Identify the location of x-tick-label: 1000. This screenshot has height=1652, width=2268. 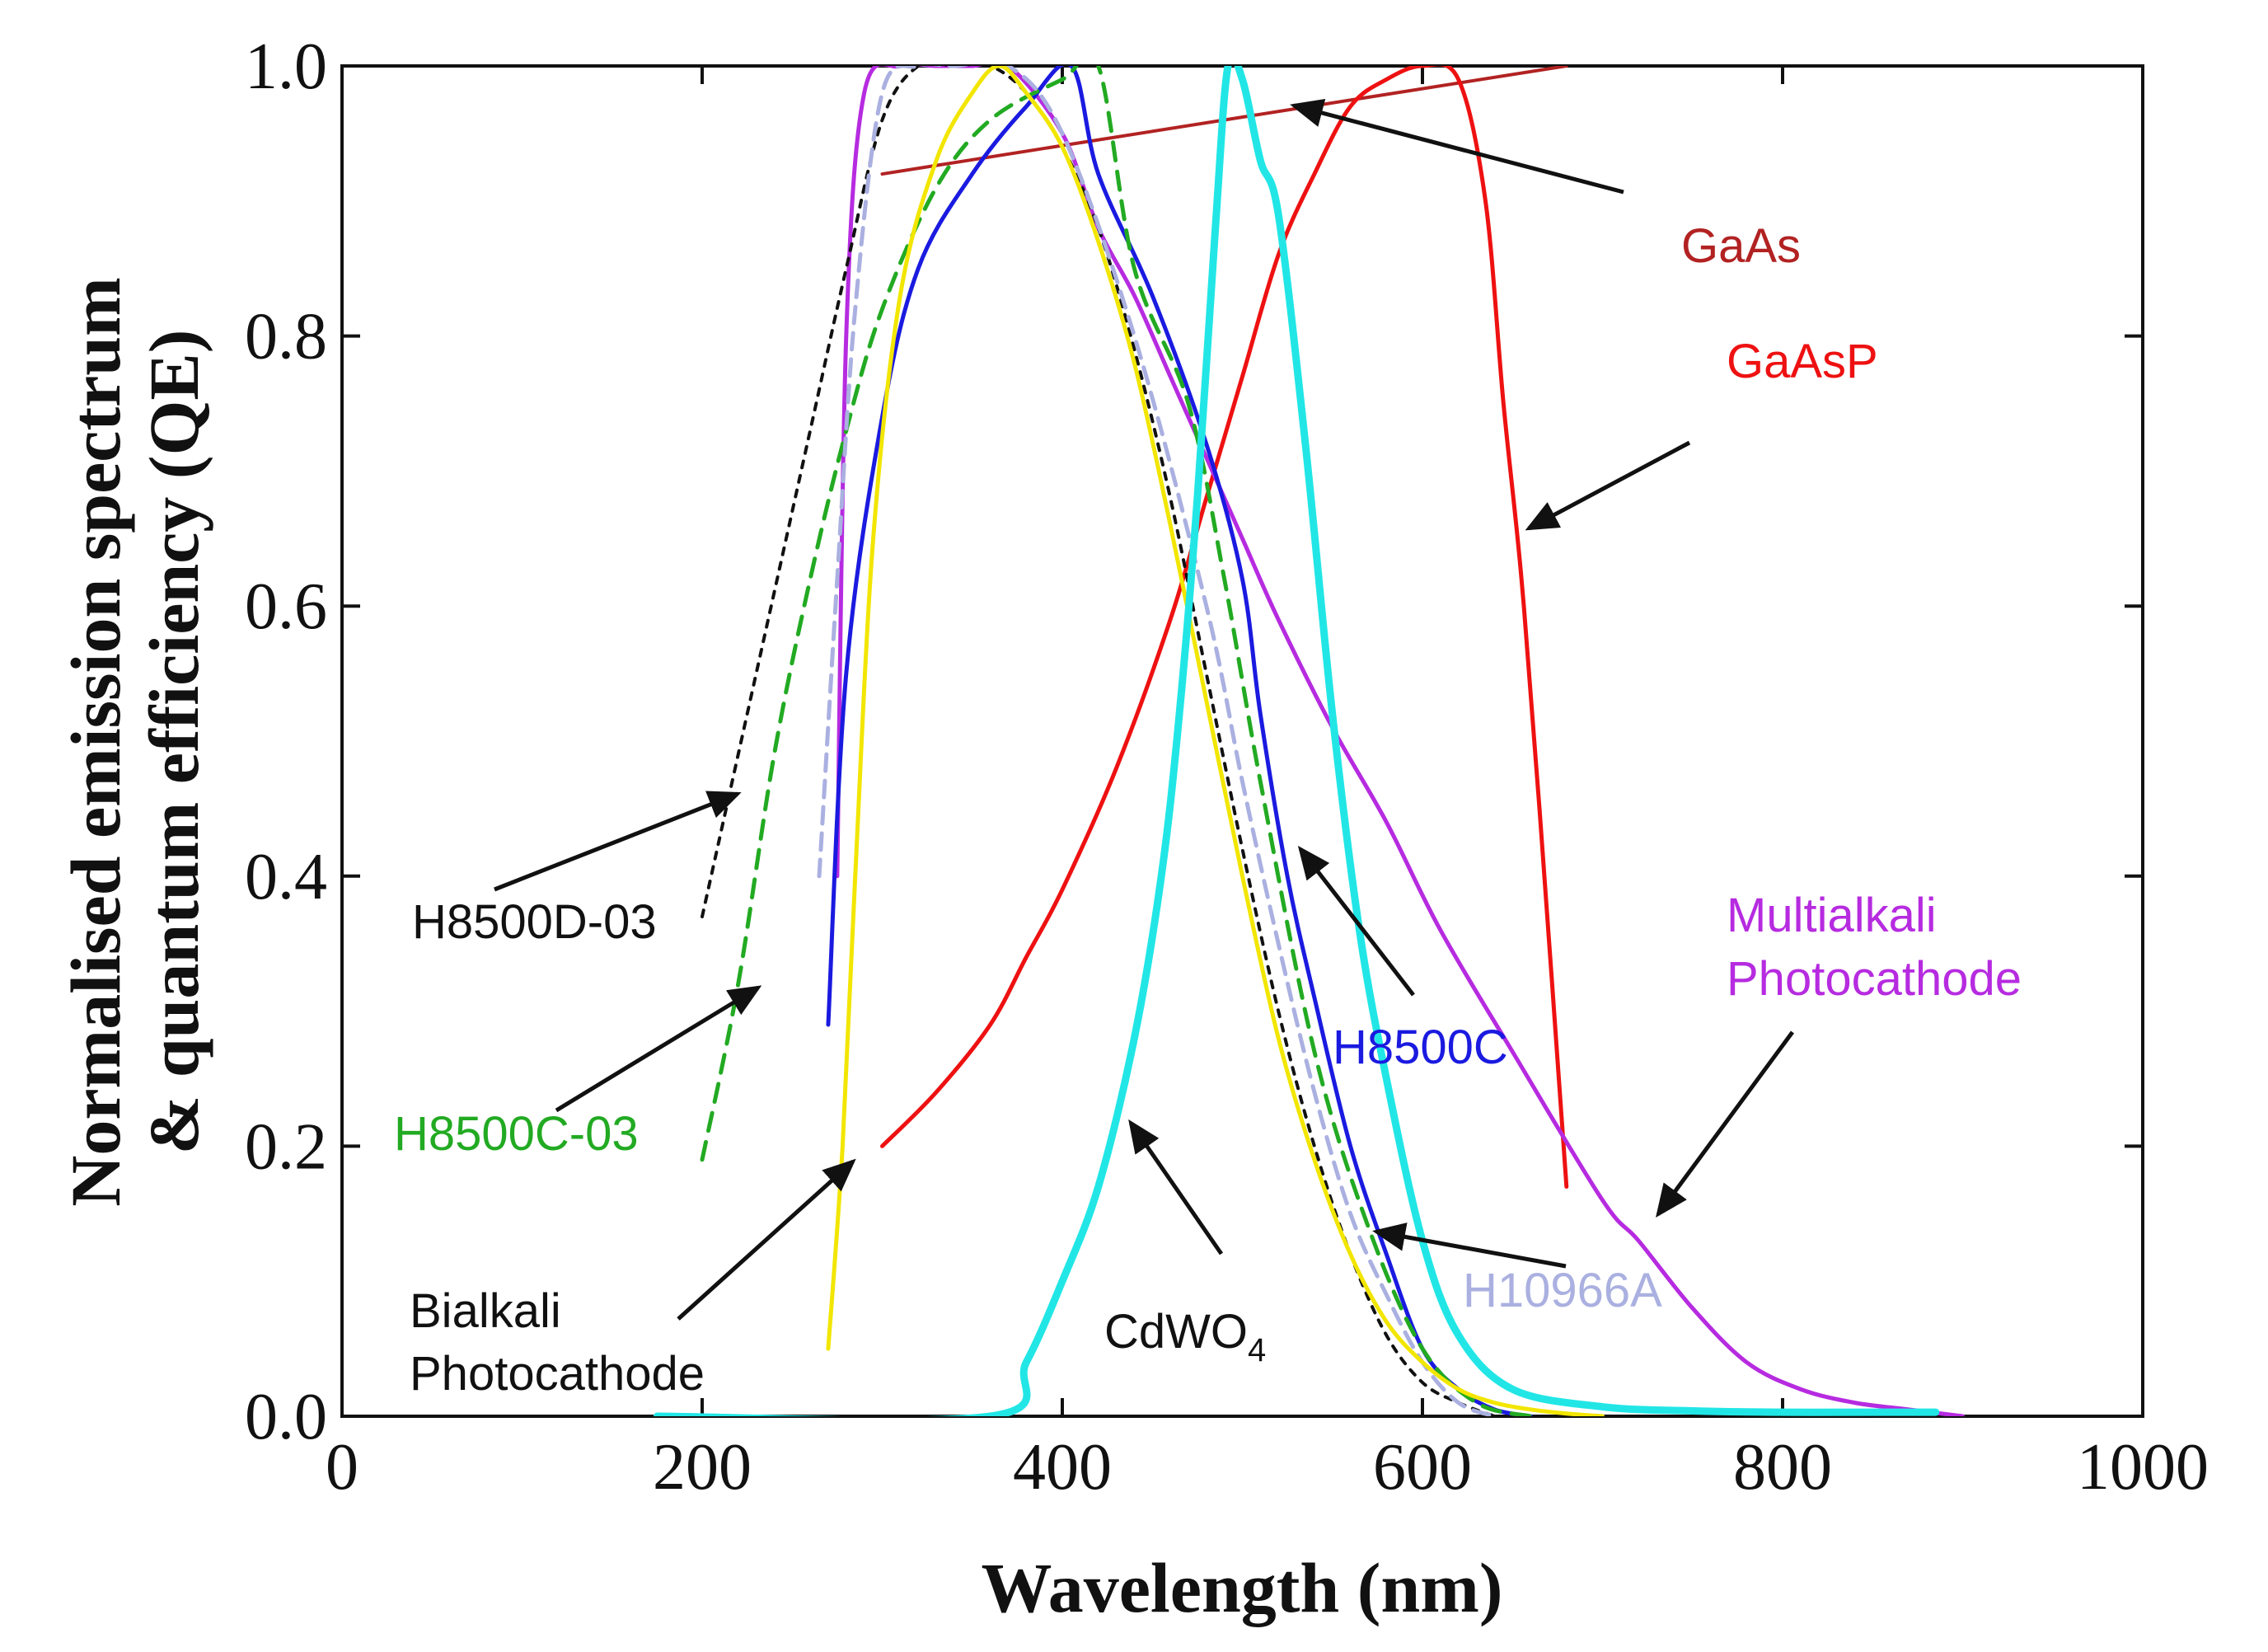
(2143, 1467).